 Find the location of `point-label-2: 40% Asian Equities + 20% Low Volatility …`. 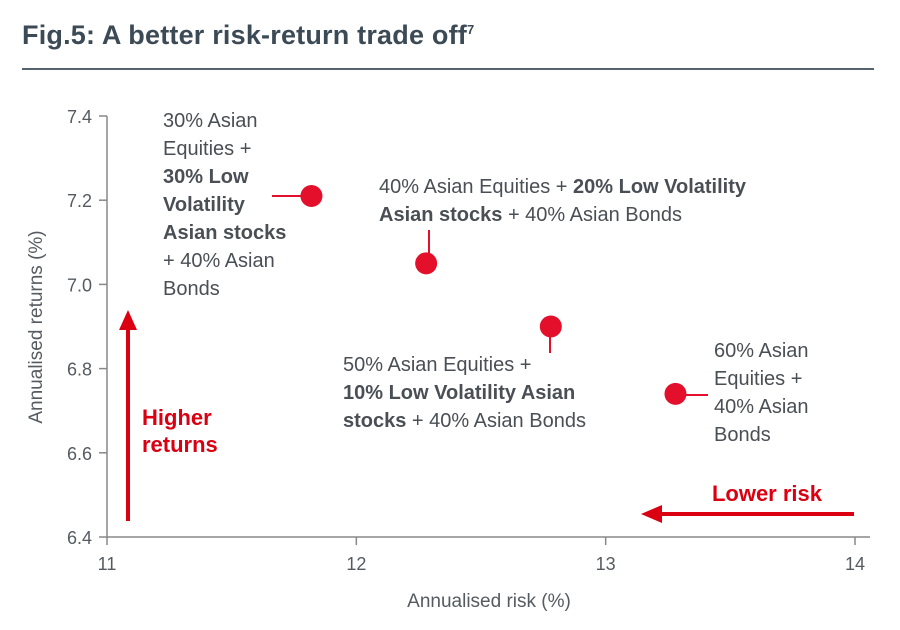

point-label-2: 40% Asian Equities + 20% Low Volatility … is located at coordinates (565, 201).